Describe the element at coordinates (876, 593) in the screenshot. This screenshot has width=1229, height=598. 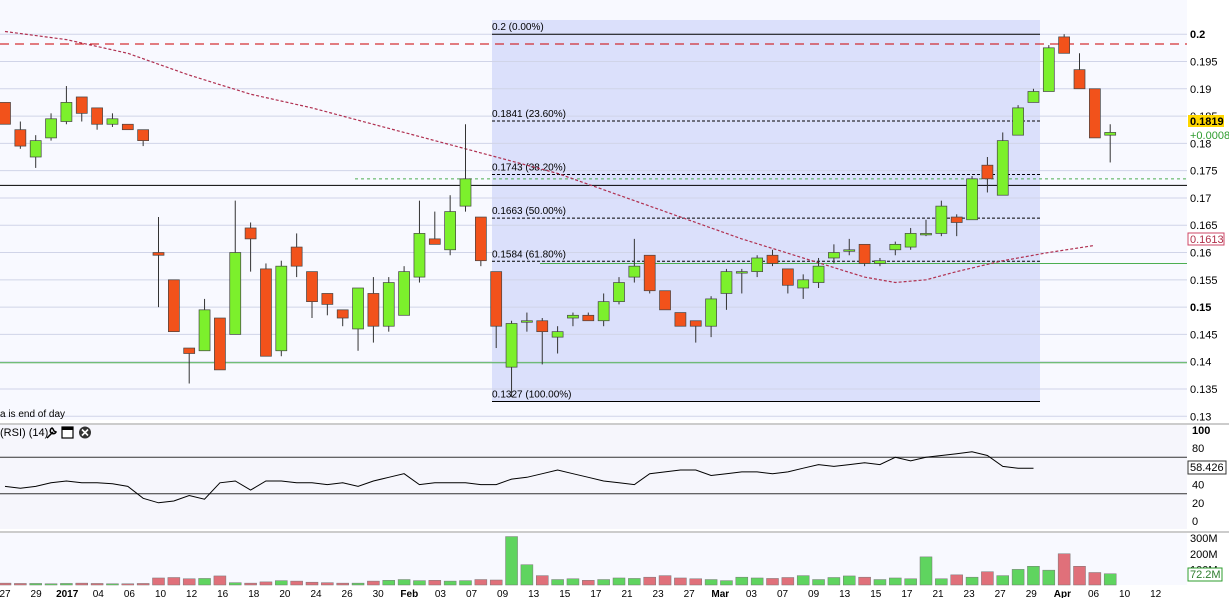
I see `date-tick-label: 15` at that location.